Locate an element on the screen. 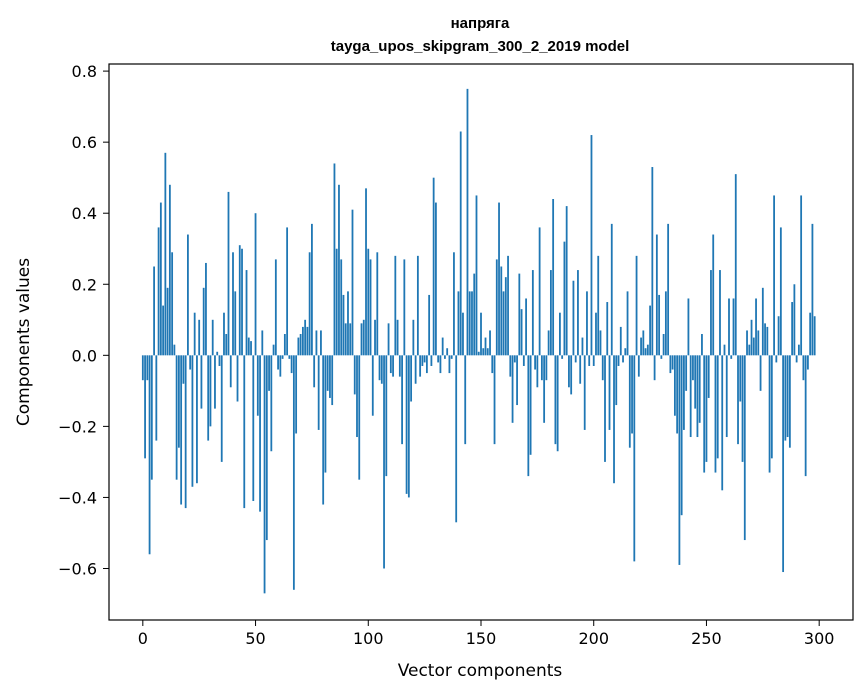  chart-title: напряга is located at coordinates (480, 23).